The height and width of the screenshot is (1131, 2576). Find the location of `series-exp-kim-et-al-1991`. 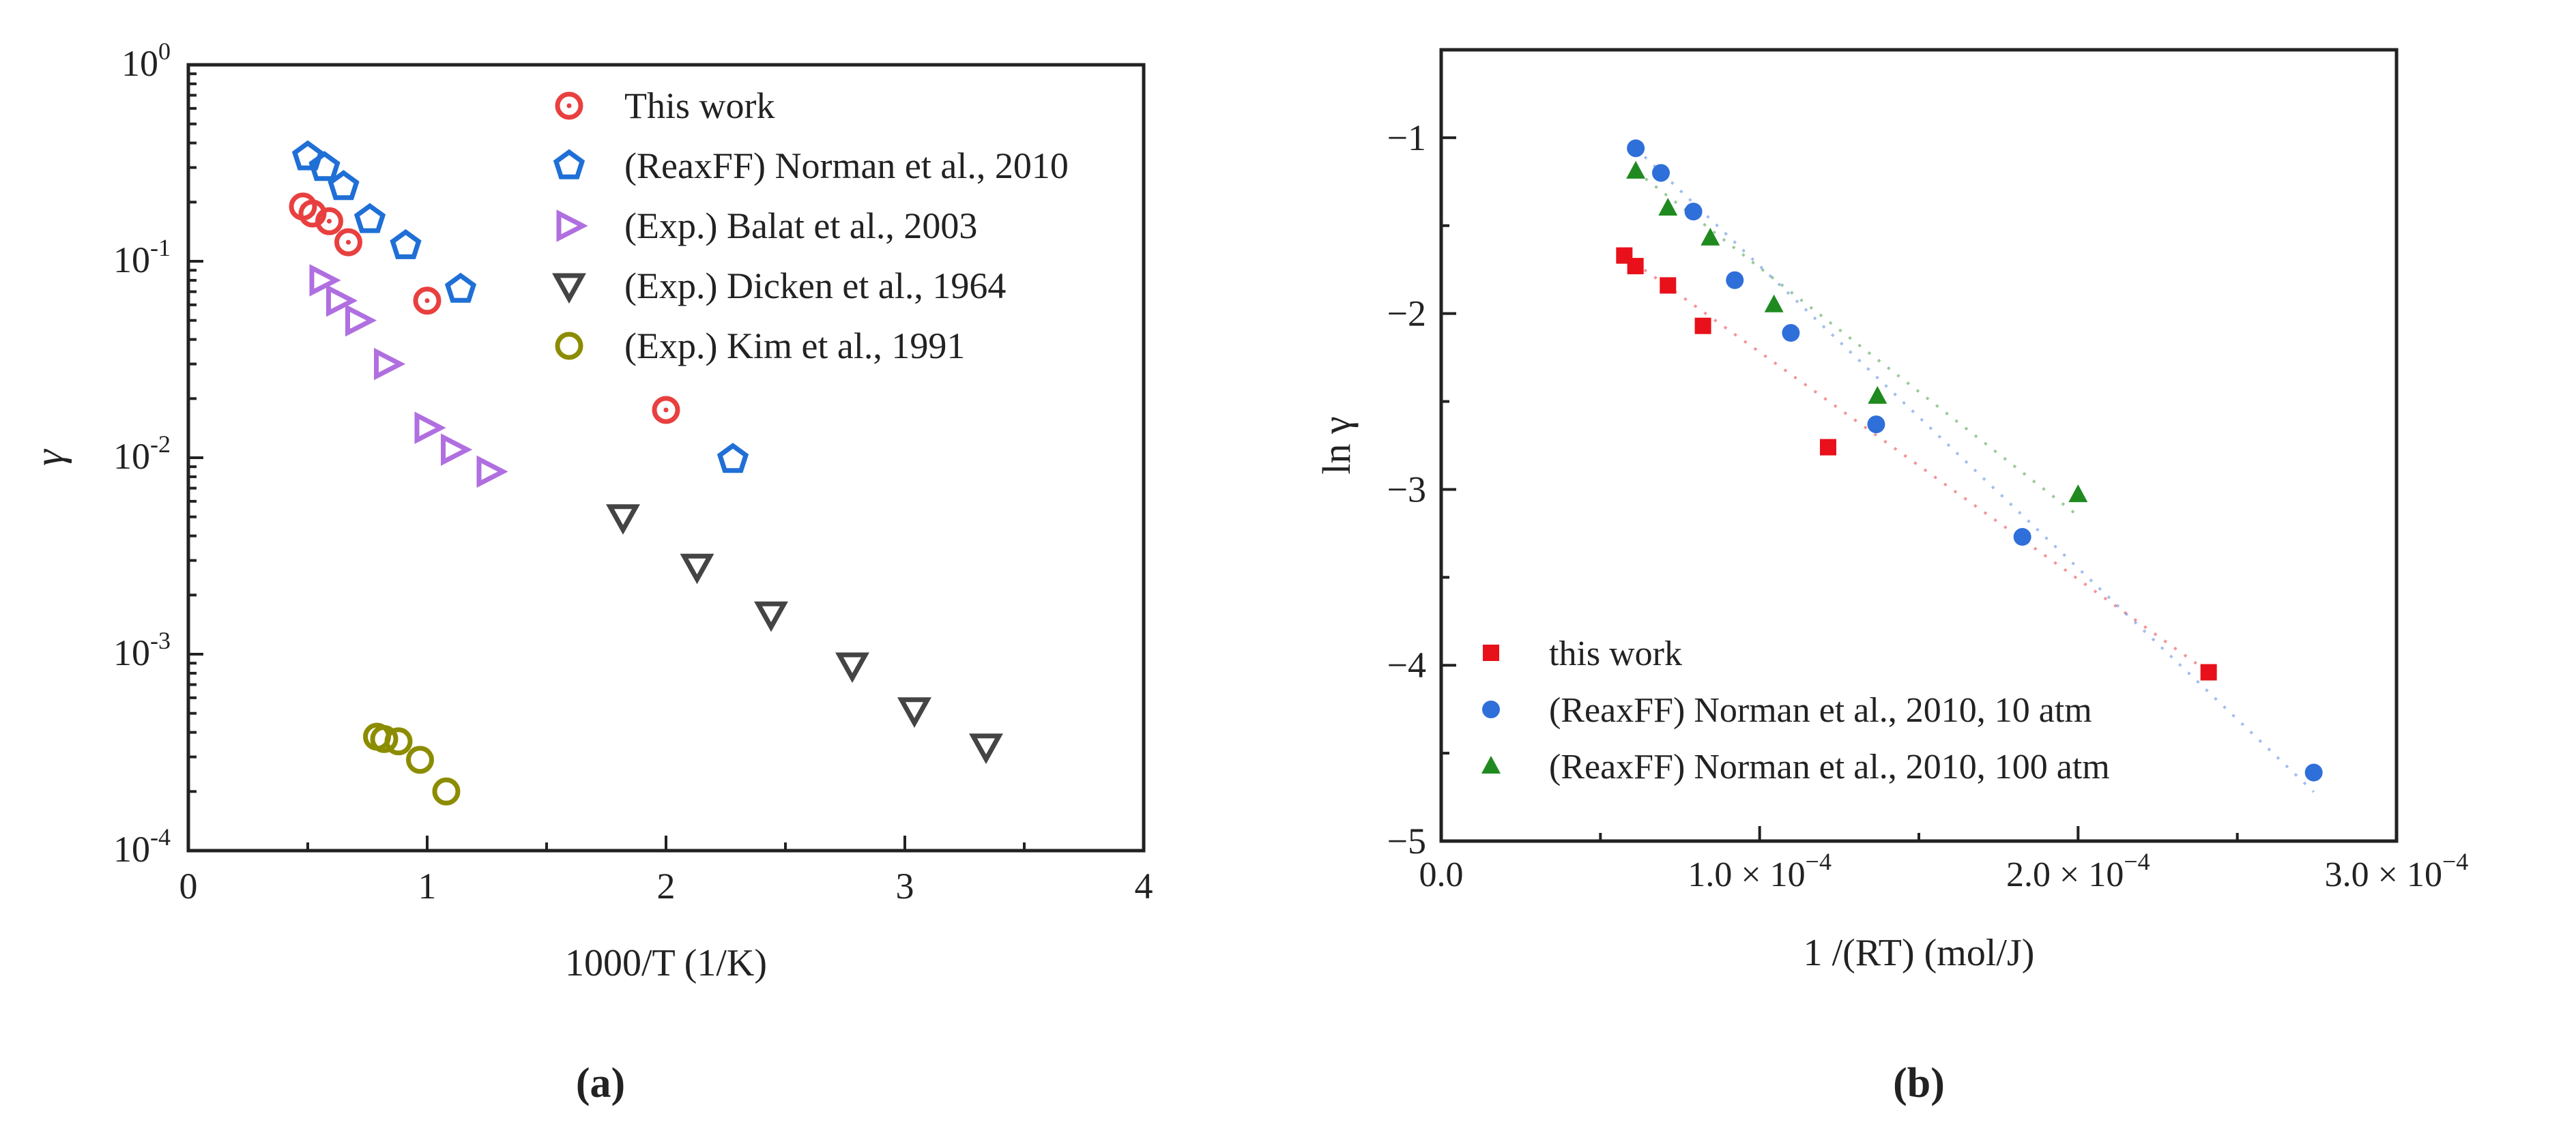

series-exp-kim-et-al-1991 is located at coordinates (412, 764).